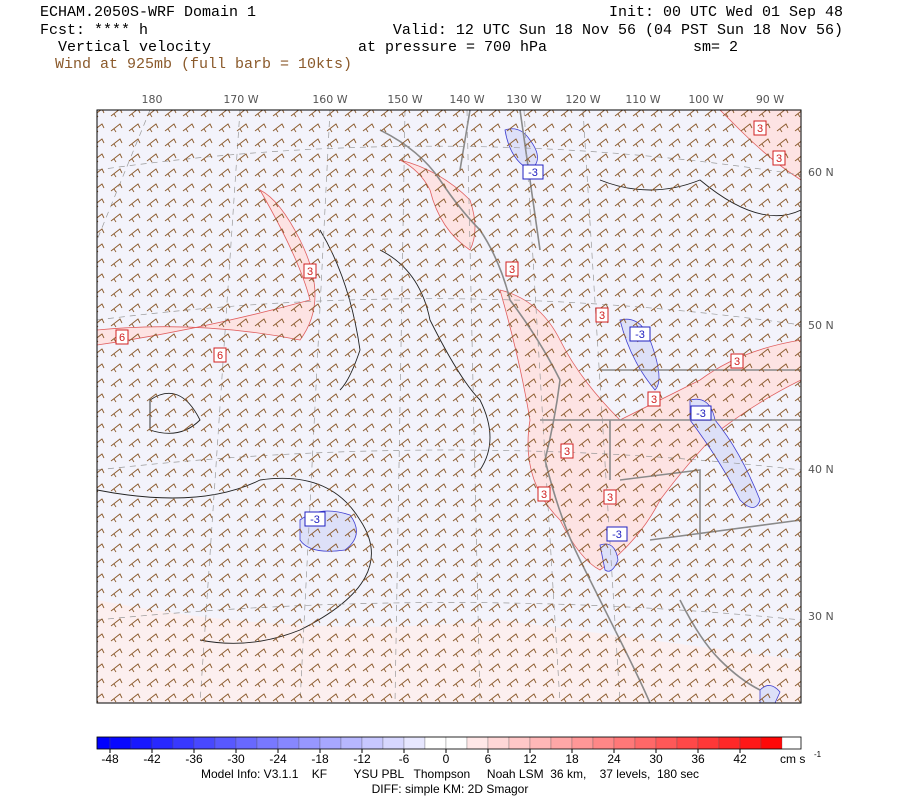 This screenshot has height=800, width=900. Describe the element at coordinates (329, 99) in the screenshot. I see `longitude-label: 160 W` at that location.